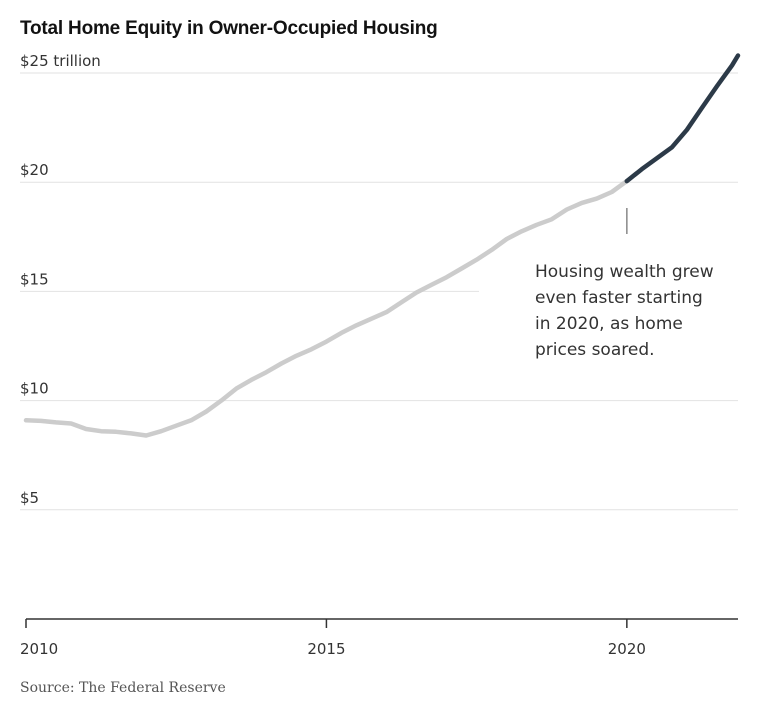 The image size is (769, 708). Describe the element at coordinates (34, 170) in the screenshot. I see `y-tick-label: $20` at that location.